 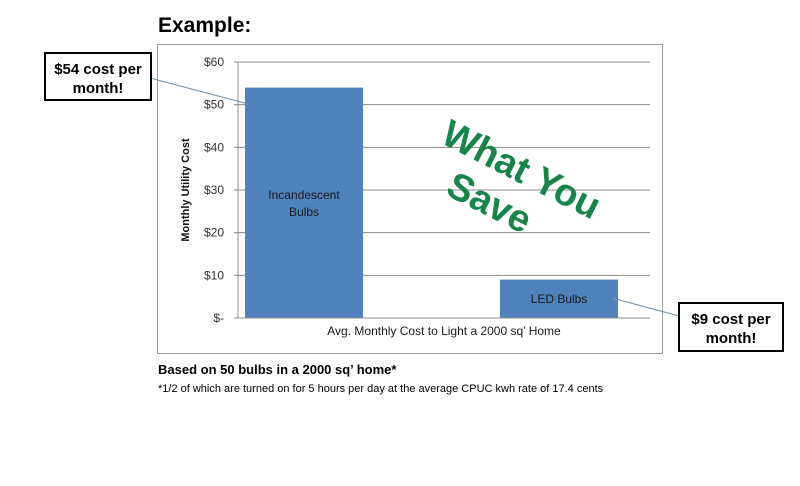 What do you see at coordinates (304, 195) in the screenshot?
I see `bar-label: Incandescent` at bounding box center [304, 195].